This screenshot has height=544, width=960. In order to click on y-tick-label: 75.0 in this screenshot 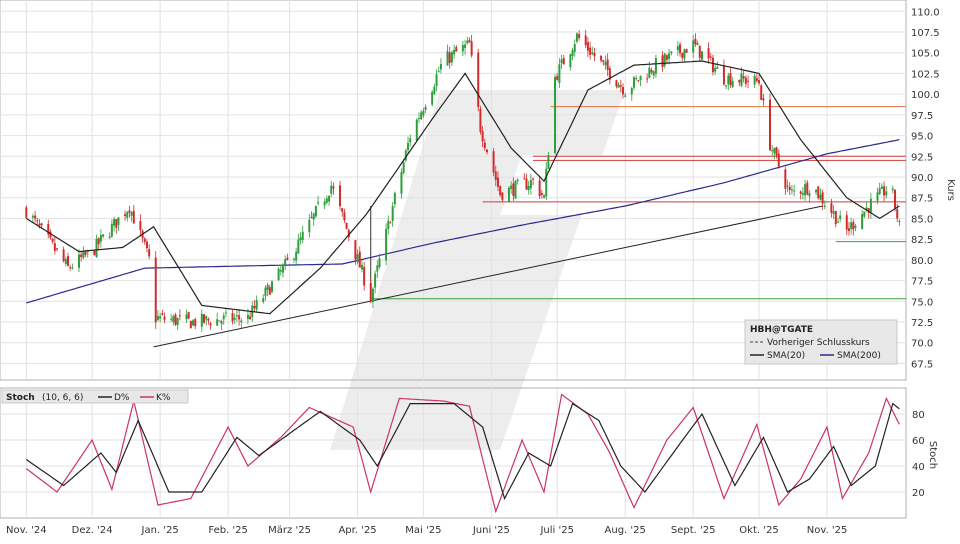, I will do `click(922, 302)`.